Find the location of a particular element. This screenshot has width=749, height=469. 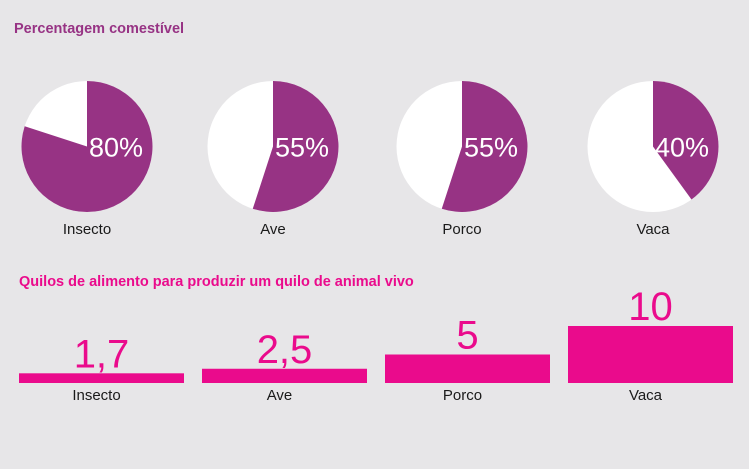

bar-insecto is located at coordinates (101, 378).